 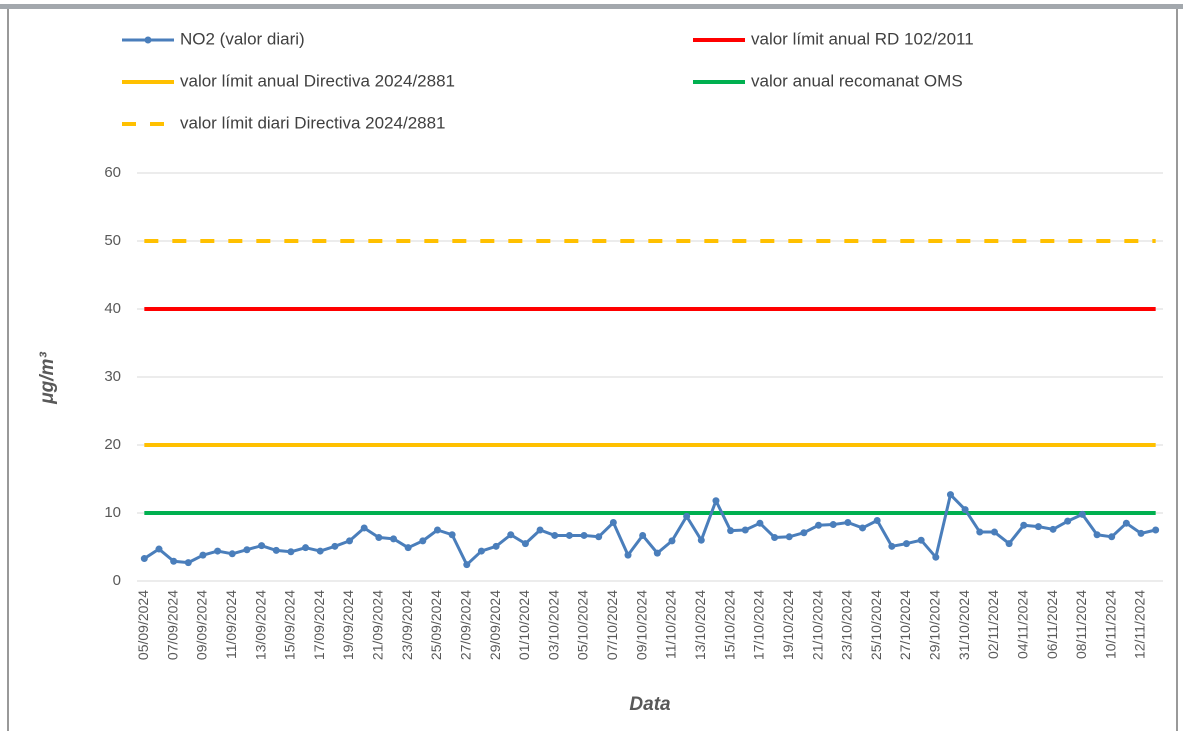 I want to click on y-tick-label: 40, so click(x=112, y=308).